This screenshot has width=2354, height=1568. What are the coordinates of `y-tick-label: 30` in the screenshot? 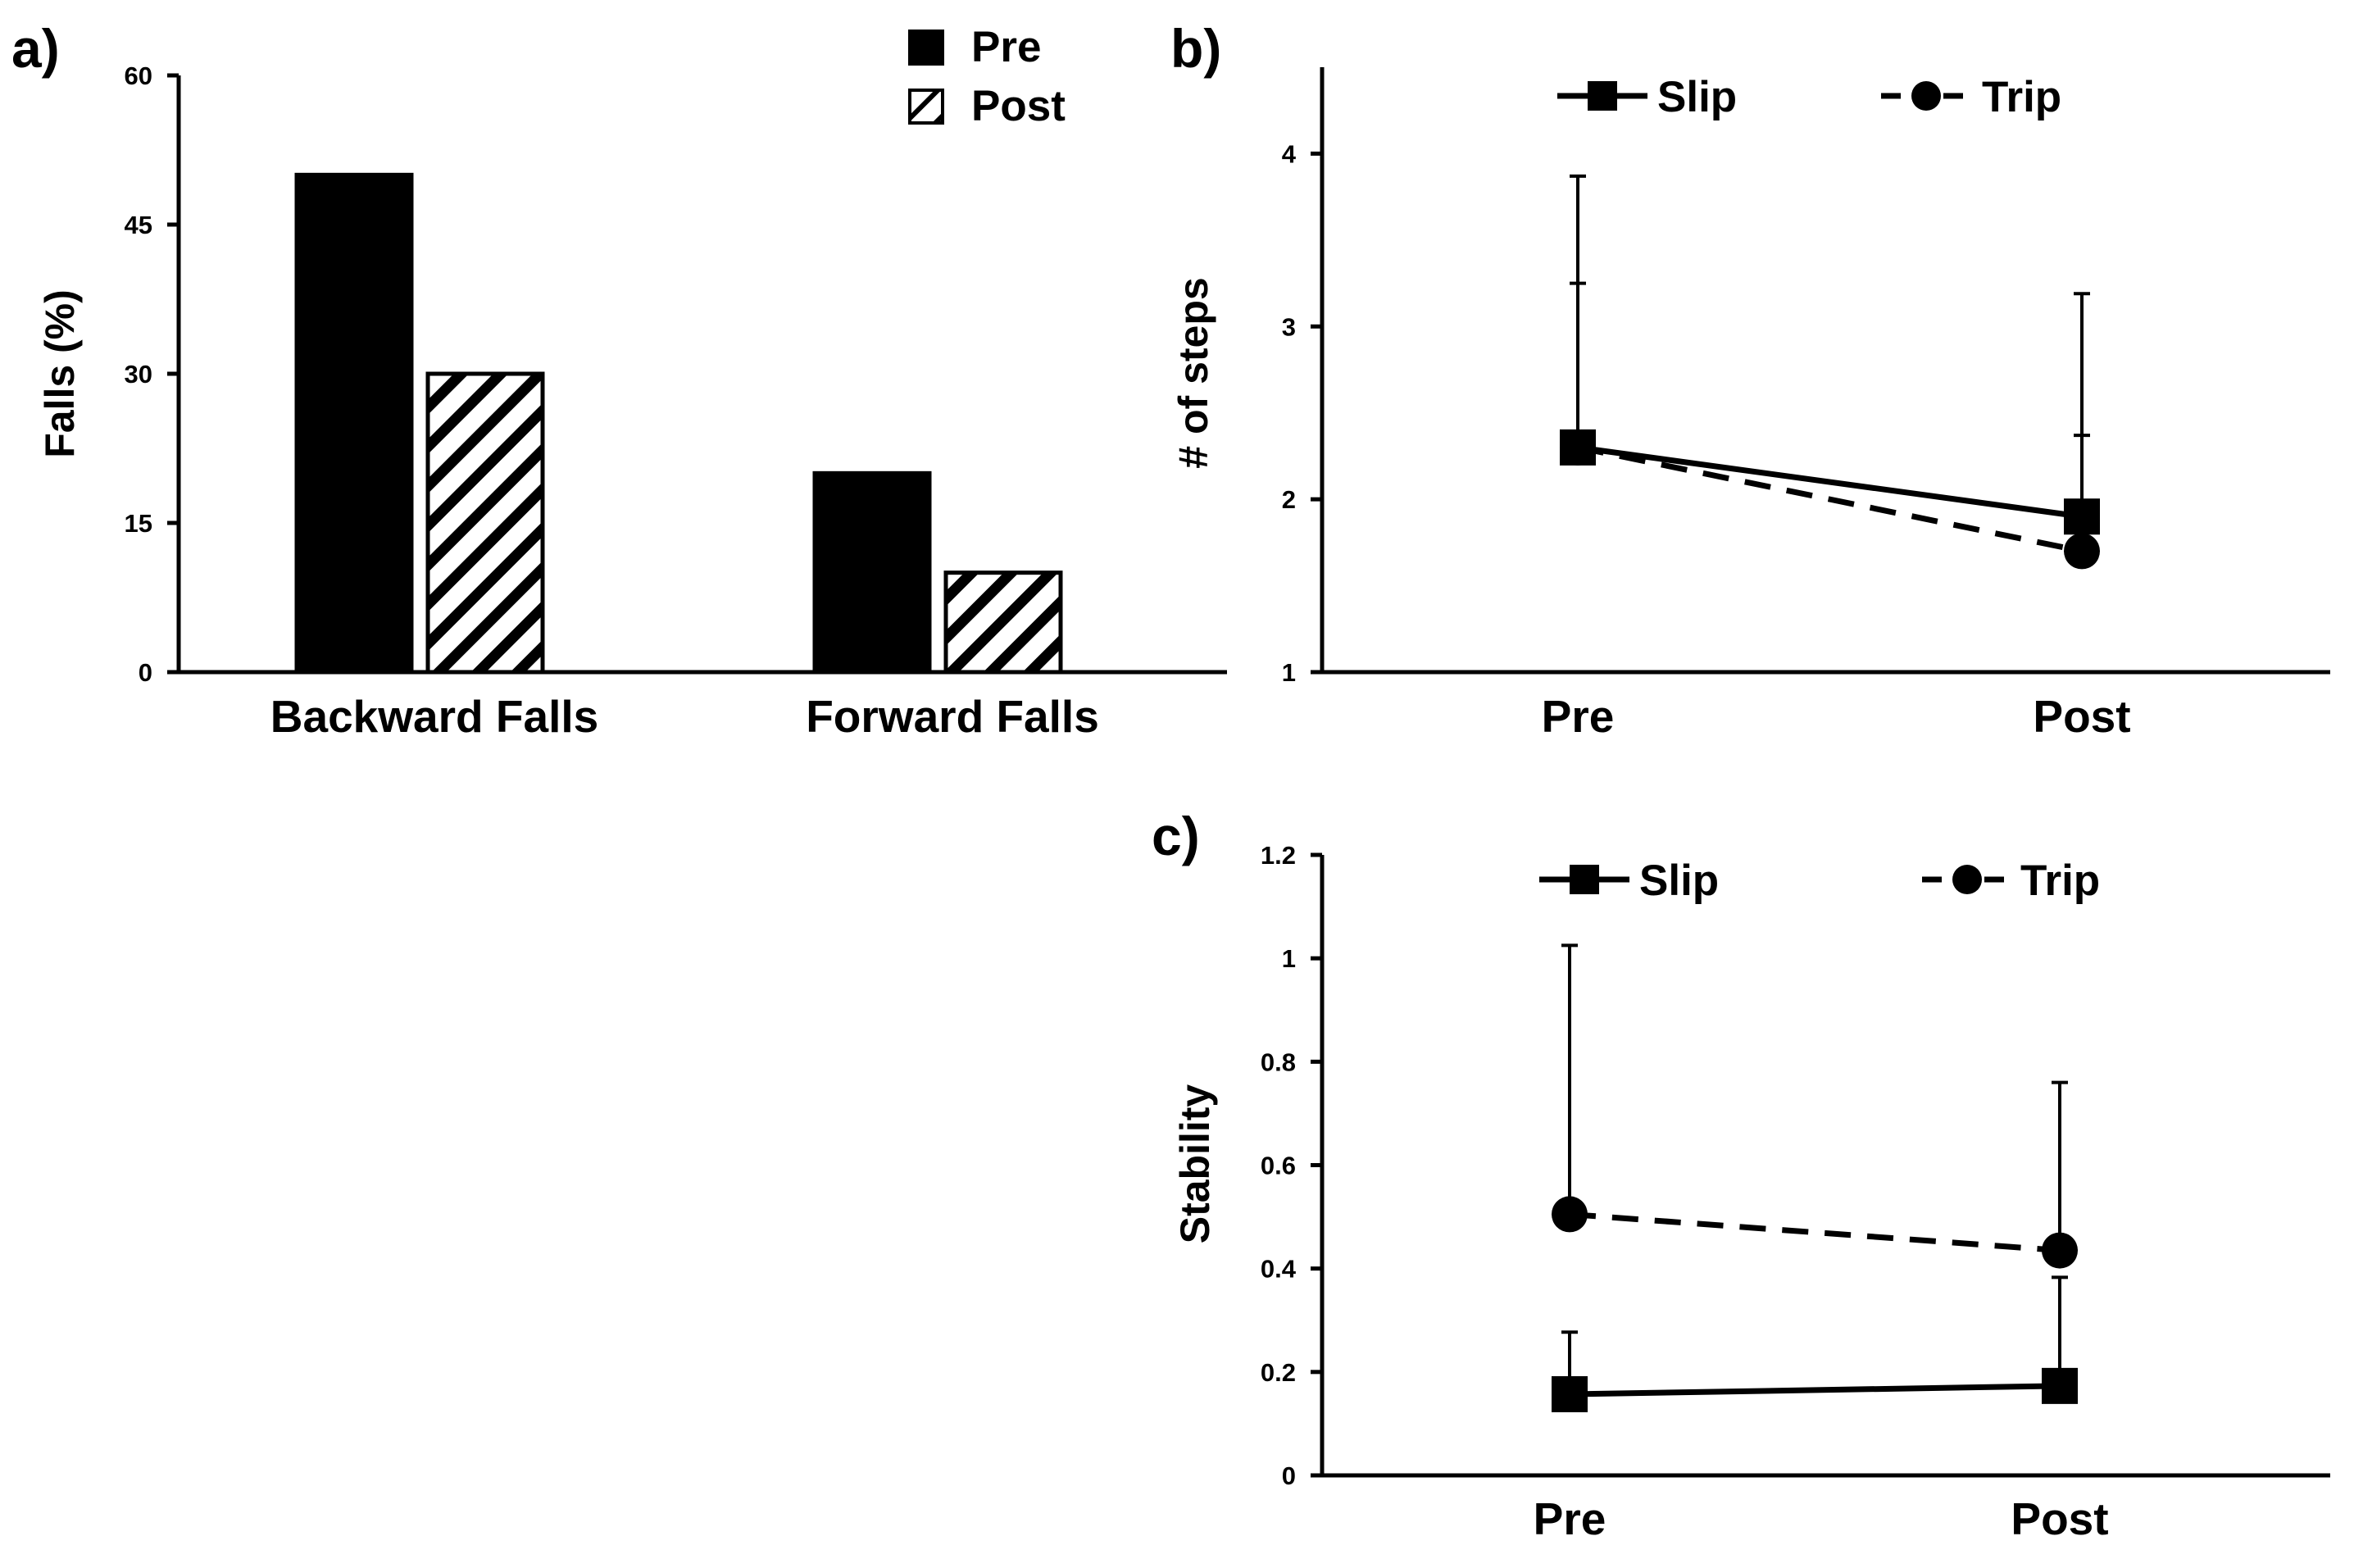 It's located at (138, 374).